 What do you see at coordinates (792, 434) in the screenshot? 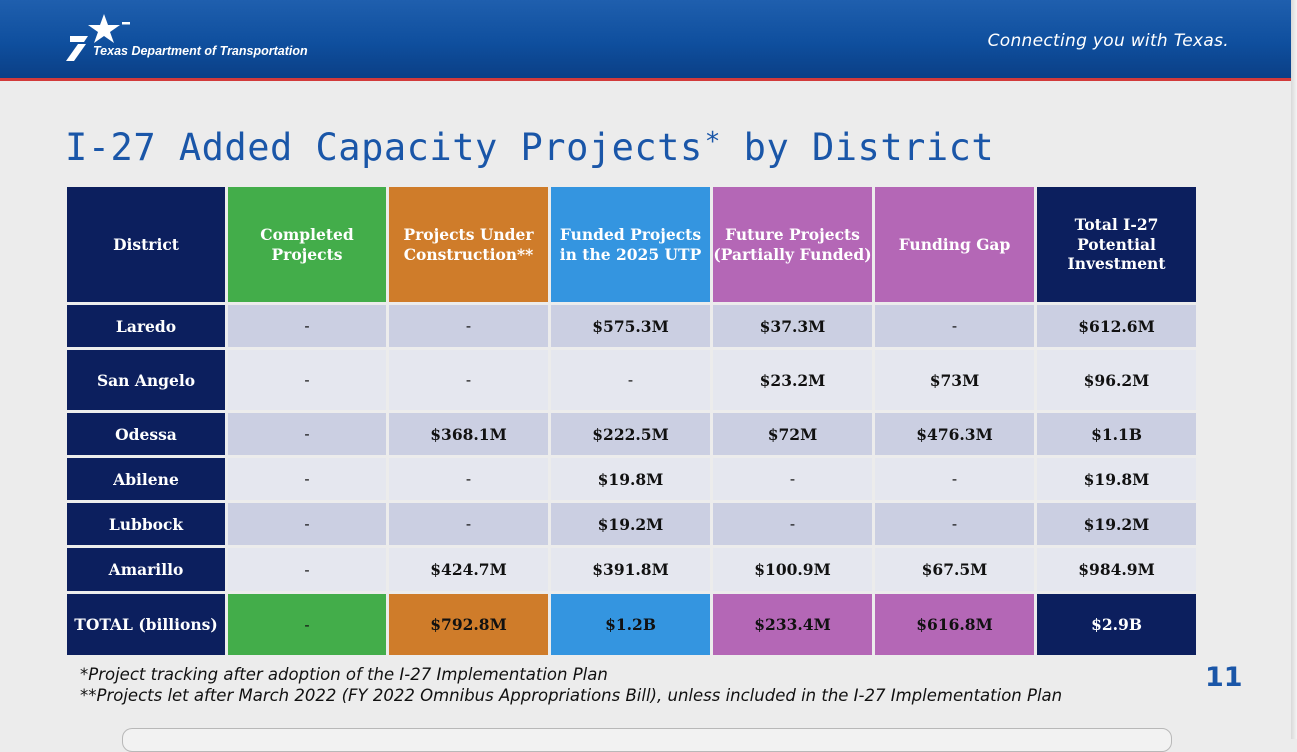
I see `cell-future: $72M` at bounding box center [792, 434].